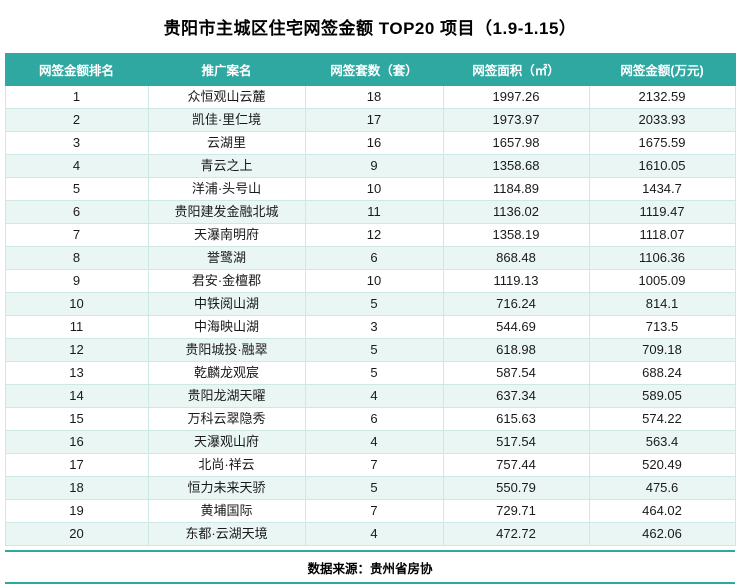 Image resolution: width=740 pixels, height=584 pixels. Describe the element at coordinates (662, 511) in the screenshot. I see `table-cell: 464.02` at that location.